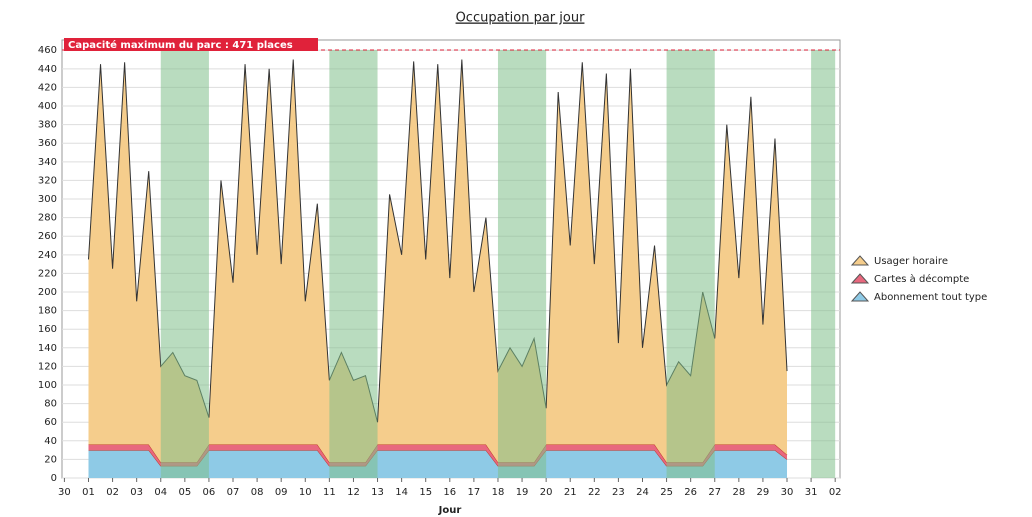  Describe the element at coordinates (353, 492) in the screenshot. I see `x-tick-label: 12` at that location.